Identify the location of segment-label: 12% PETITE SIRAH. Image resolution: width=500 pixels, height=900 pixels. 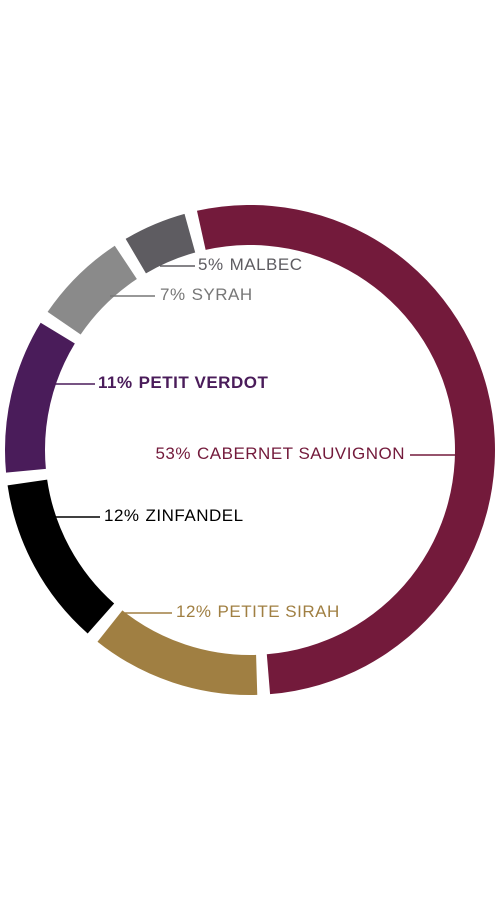
(258, 611).